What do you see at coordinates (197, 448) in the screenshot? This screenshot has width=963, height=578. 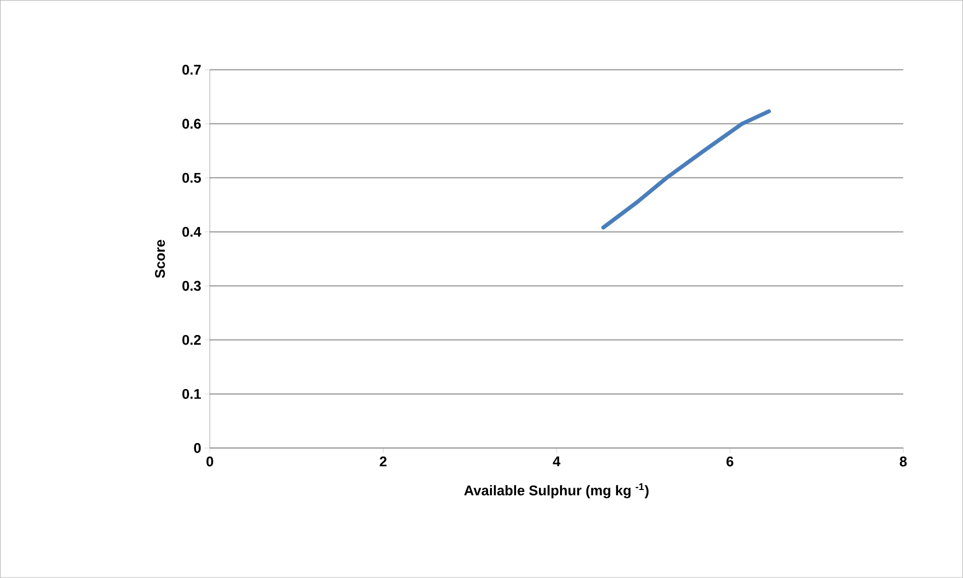 I see `y-tick-label: 0` at bounding box center [197, 448].